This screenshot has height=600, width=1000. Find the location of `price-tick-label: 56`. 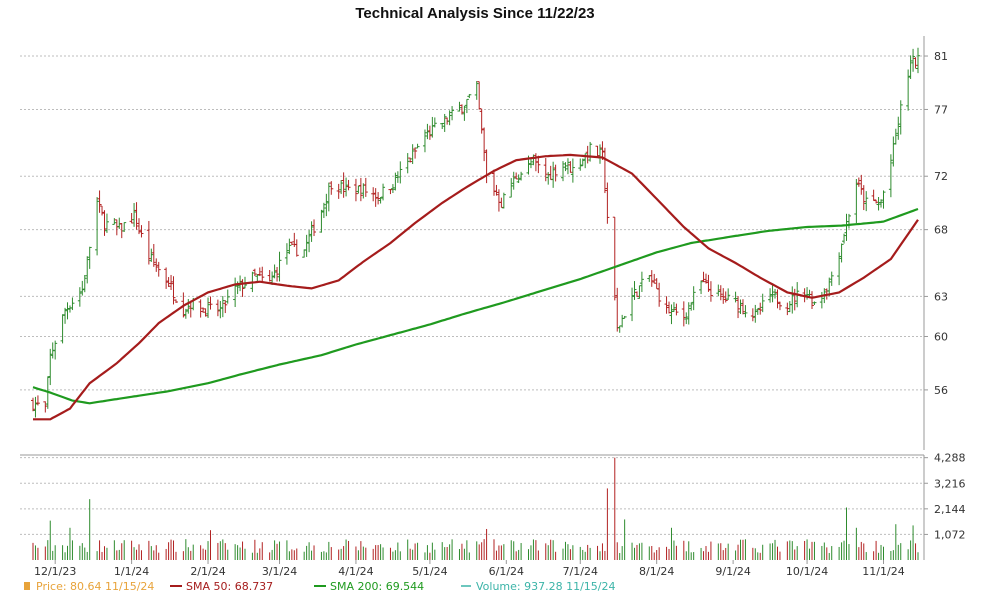

price-tick-label: 56 is located at coordinates (941, 390).